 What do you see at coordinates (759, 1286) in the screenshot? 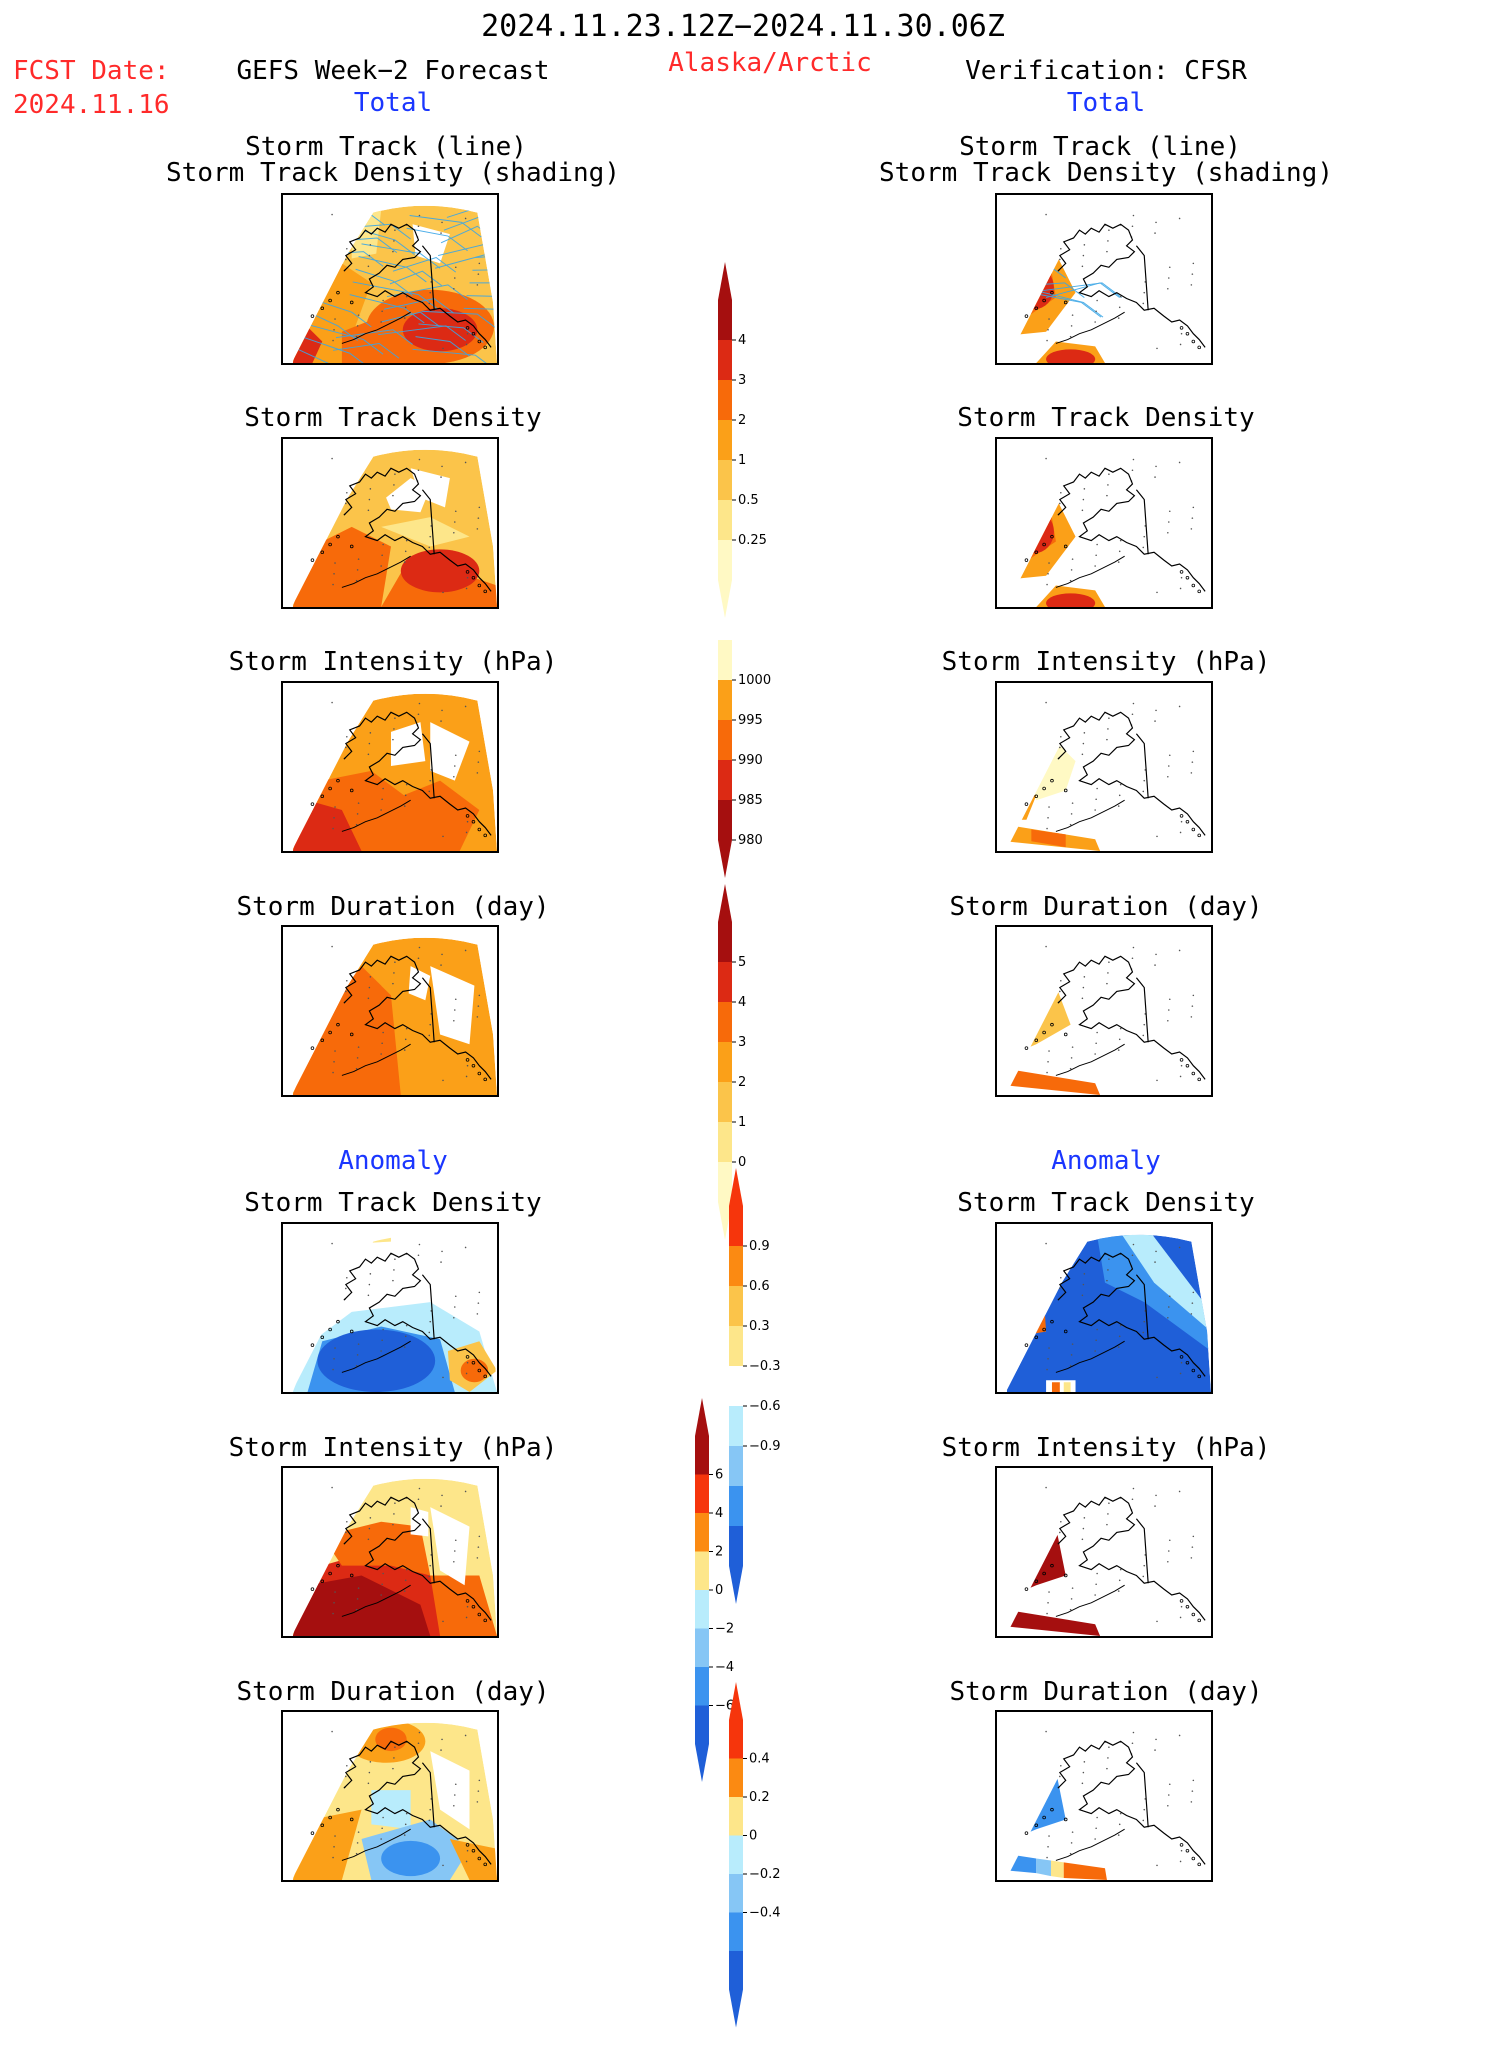
I see `colorbar-tick-label: 0.6` at bounding box center [759, 1286].